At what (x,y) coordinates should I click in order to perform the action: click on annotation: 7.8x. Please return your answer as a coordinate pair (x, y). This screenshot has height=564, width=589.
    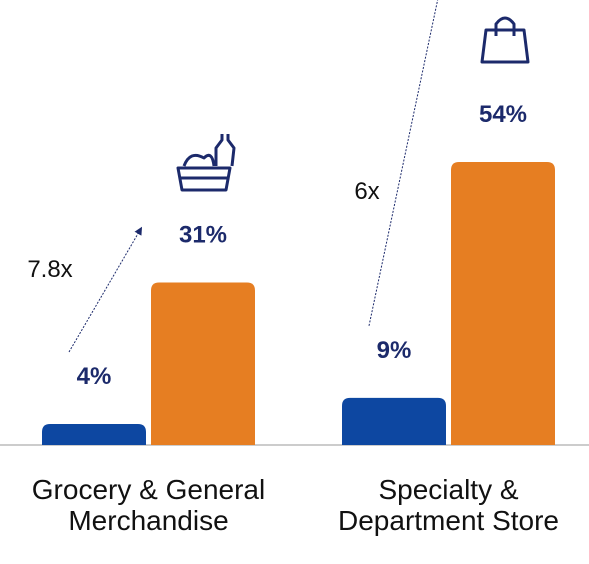
    Looking at the image, I should click on (49, 269).